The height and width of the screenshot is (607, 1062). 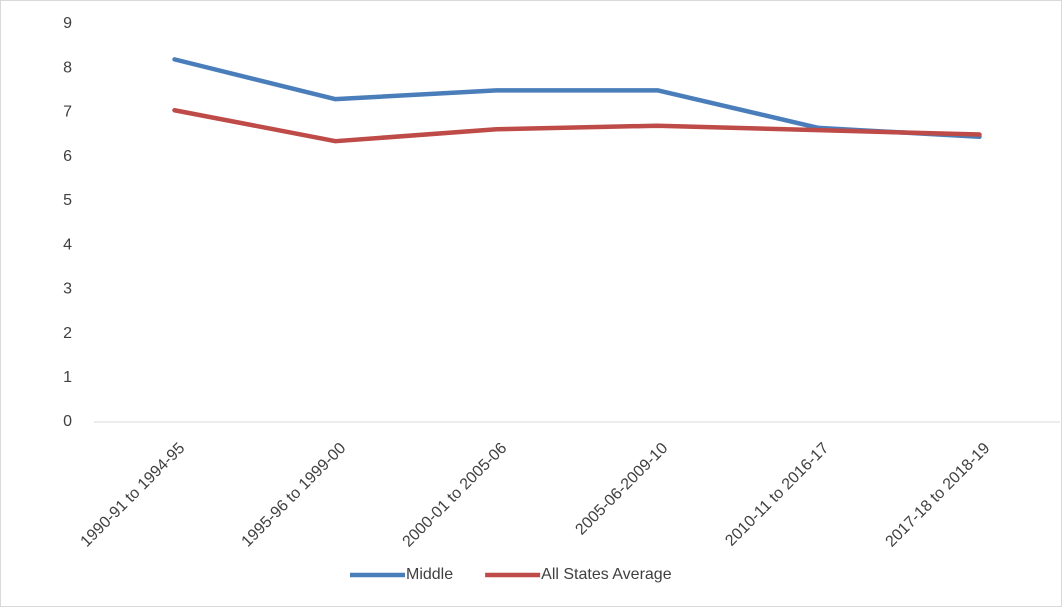 What do you see at coordinates (67, 289) in the screenshot?
I see `y-tick-label: 3` at bounding box center [67, 289].